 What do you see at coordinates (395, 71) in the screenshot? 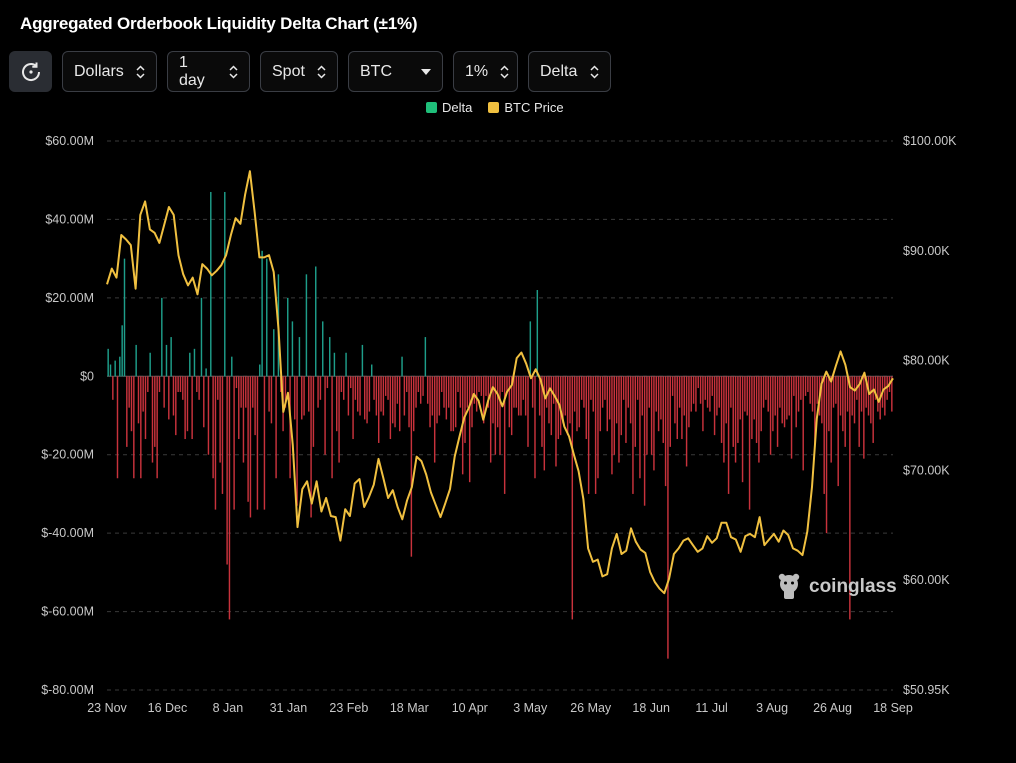
I see `coin-select: BTC` at bounding box center [395, 71].